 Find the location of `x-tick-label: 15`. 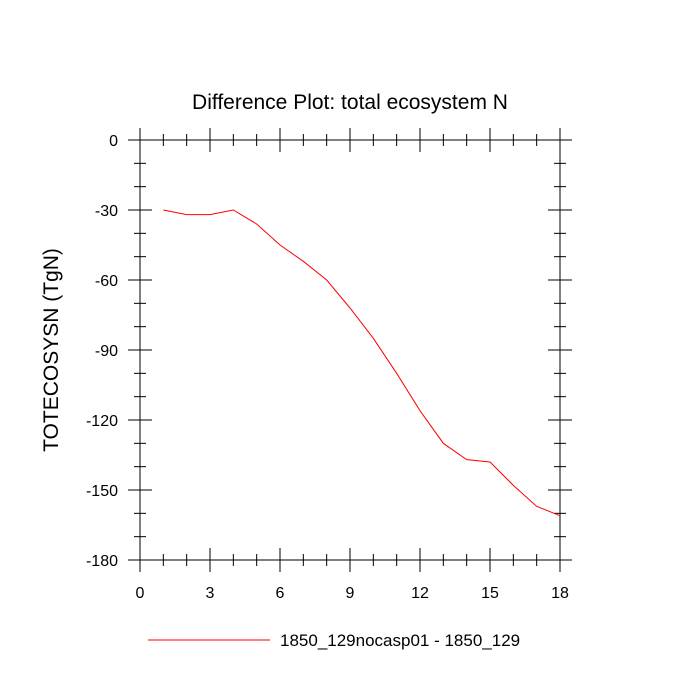

x-tick-label: 15 is located at coordinates (490, 593).